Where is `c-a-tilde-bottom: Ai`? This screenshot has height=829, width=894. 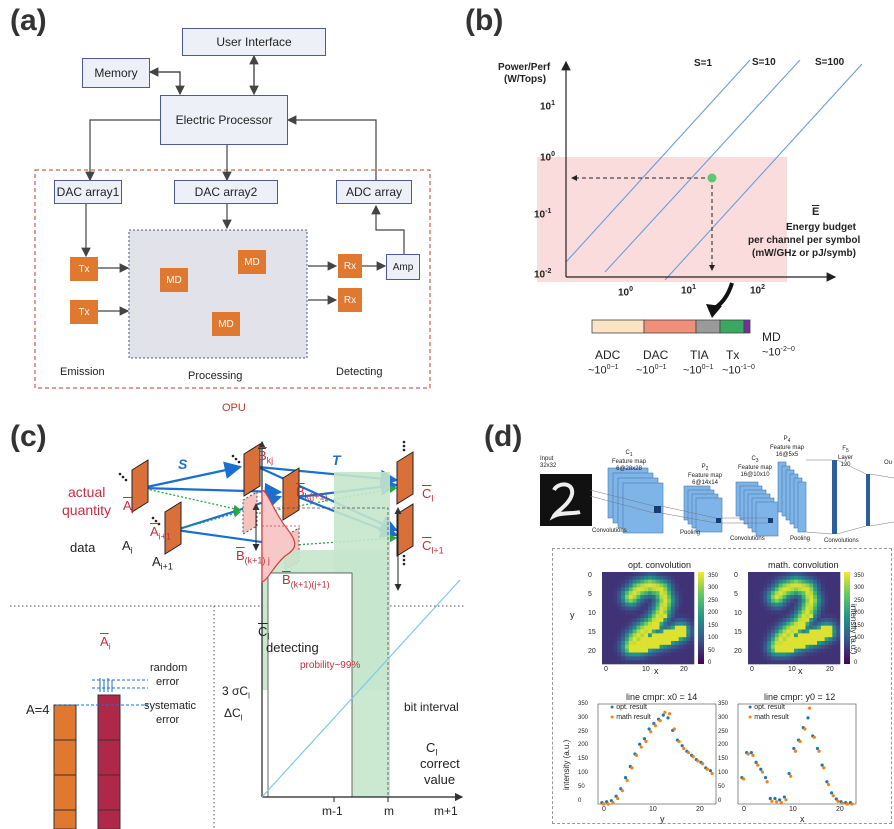 c-a-tilde-bottom: Ai is located at coordinates (105, 643).